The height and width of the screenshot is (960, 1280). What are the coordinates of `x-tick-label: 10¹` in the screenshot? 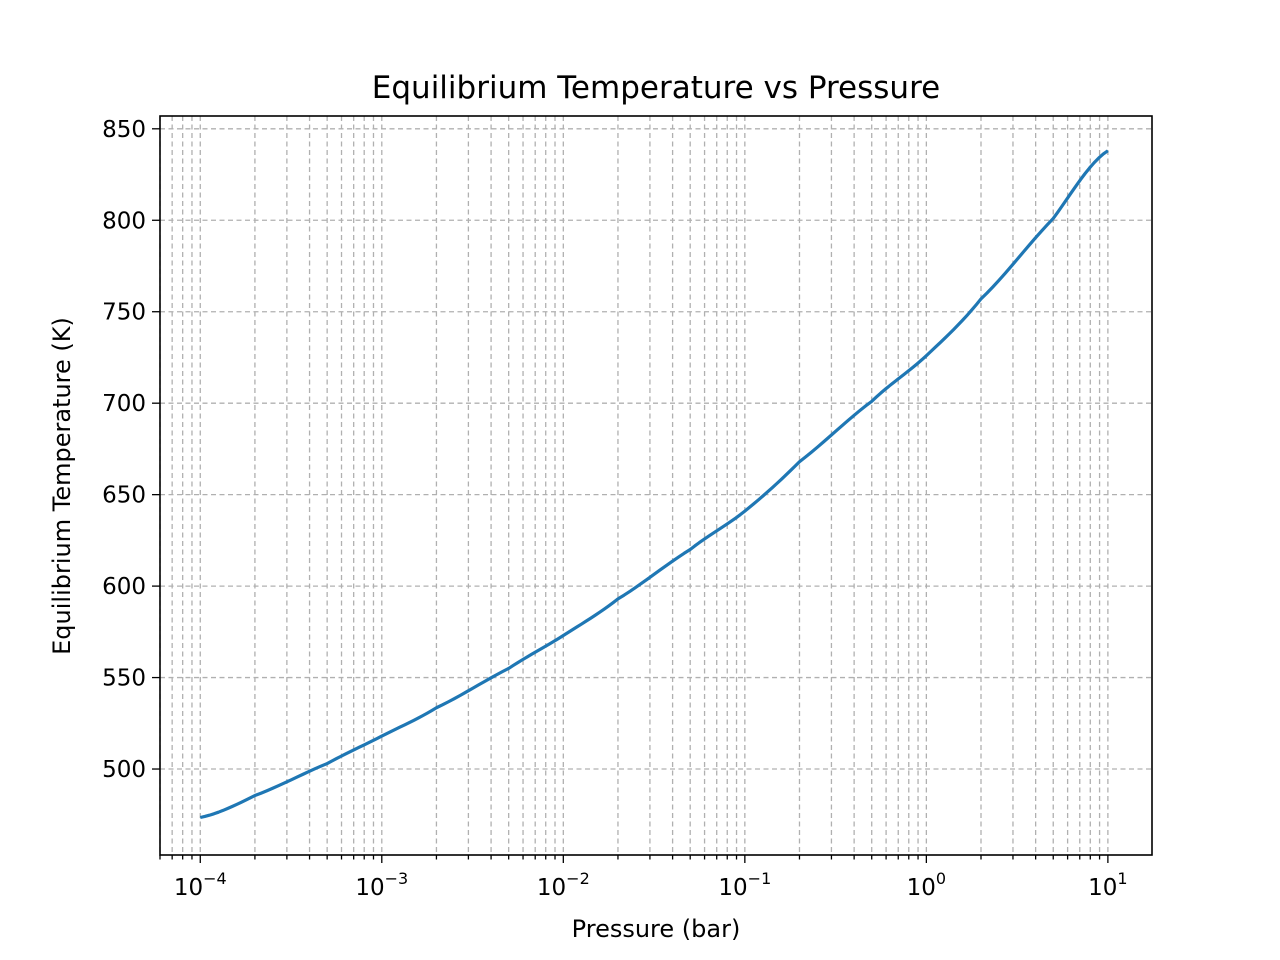 It's located at (1107, 885).